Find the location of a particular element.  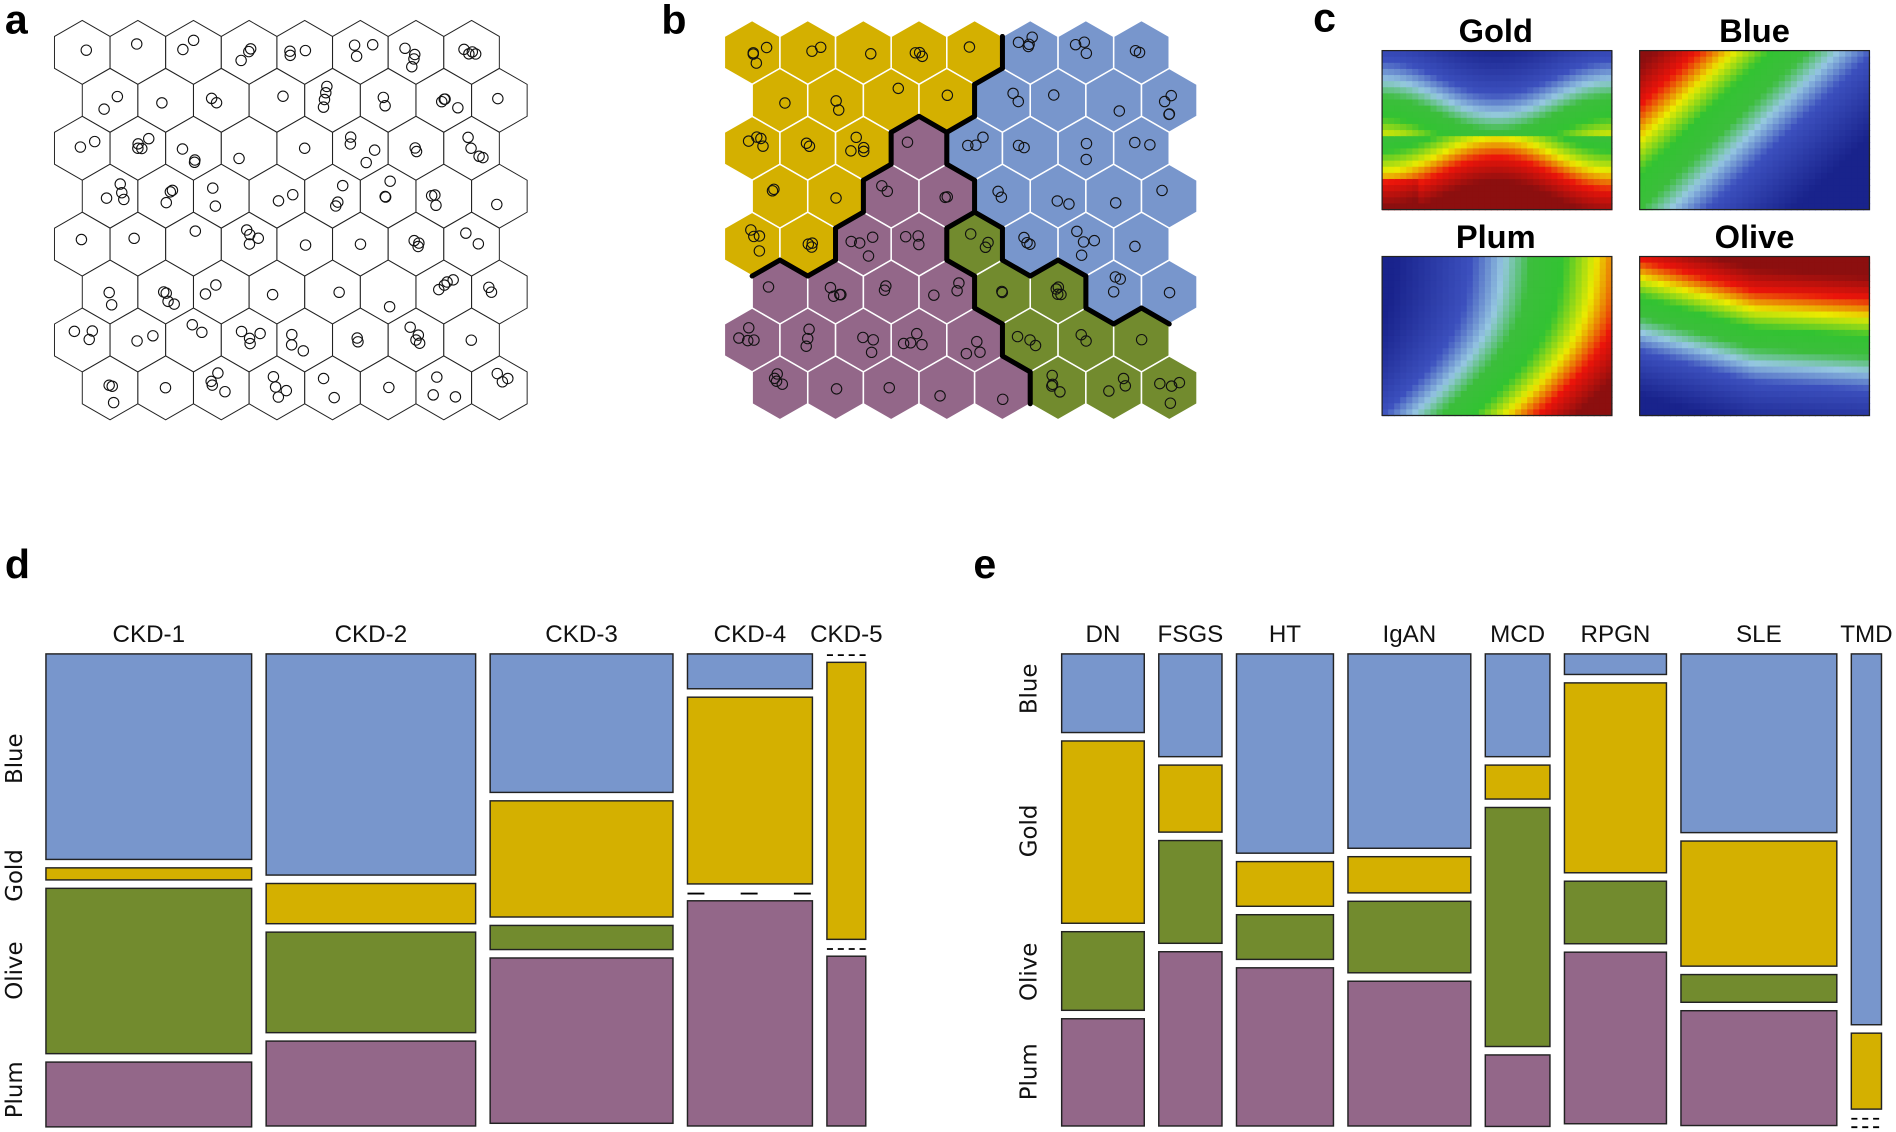

heatmap-blue is located at coordinates (1755, 130).